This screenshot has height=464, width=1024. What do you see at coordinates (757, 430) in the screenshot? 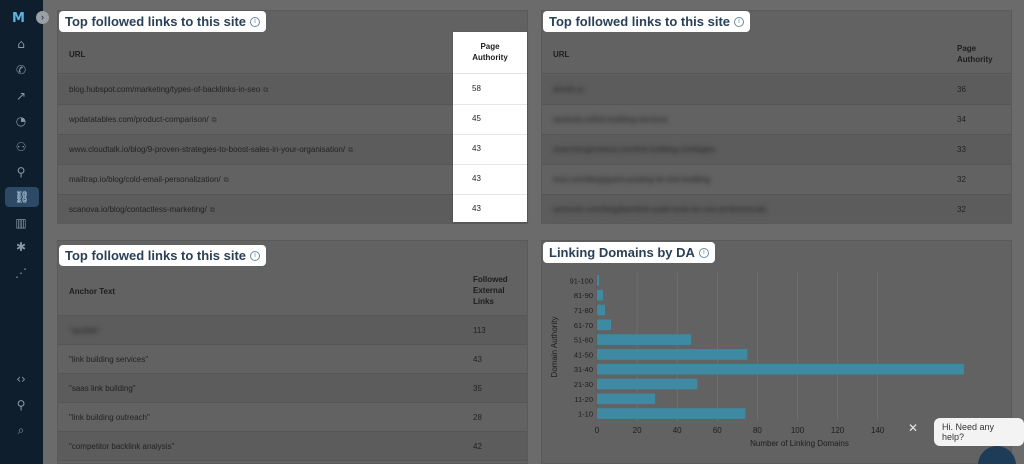
I see `x-tick-label: 80` at bounding box center [757, 430].